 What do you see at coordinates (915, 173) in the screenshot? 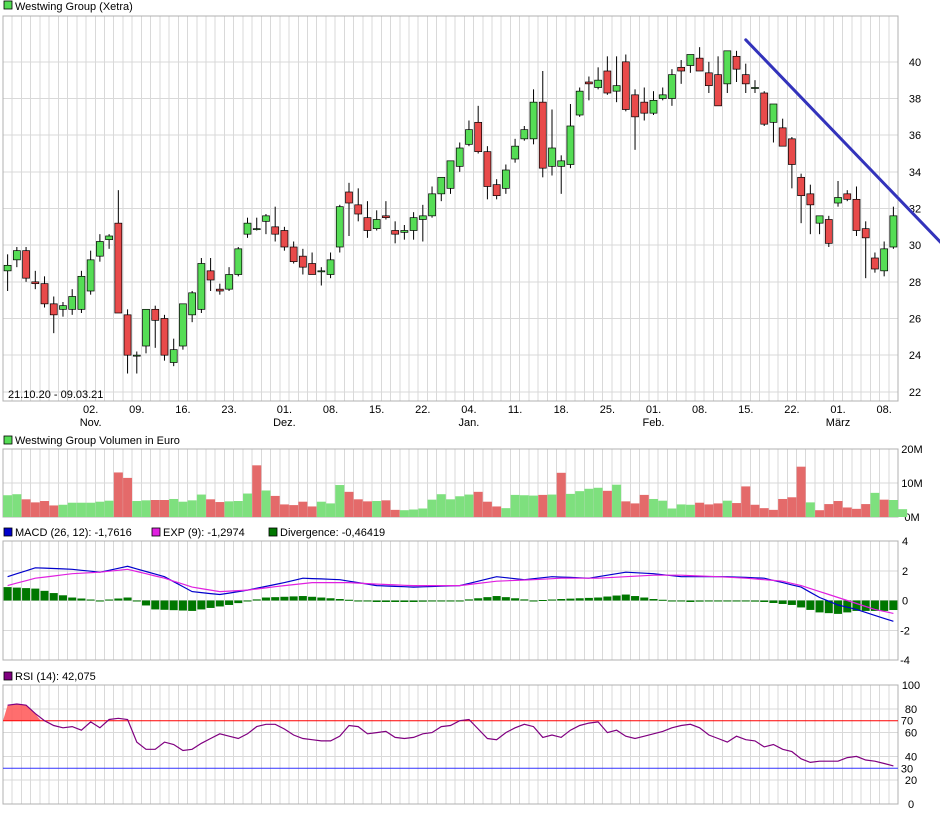
I see `y-tick-label: 34` at bounding box center [915, 173].